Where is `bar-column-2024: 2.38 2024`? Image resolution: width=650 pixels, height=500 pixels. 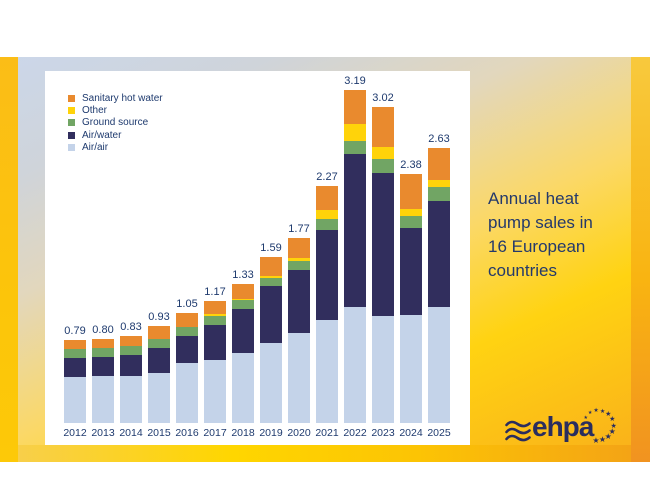
bar-column-2024: 2.38 2024 is located at coordinates (410, 255).